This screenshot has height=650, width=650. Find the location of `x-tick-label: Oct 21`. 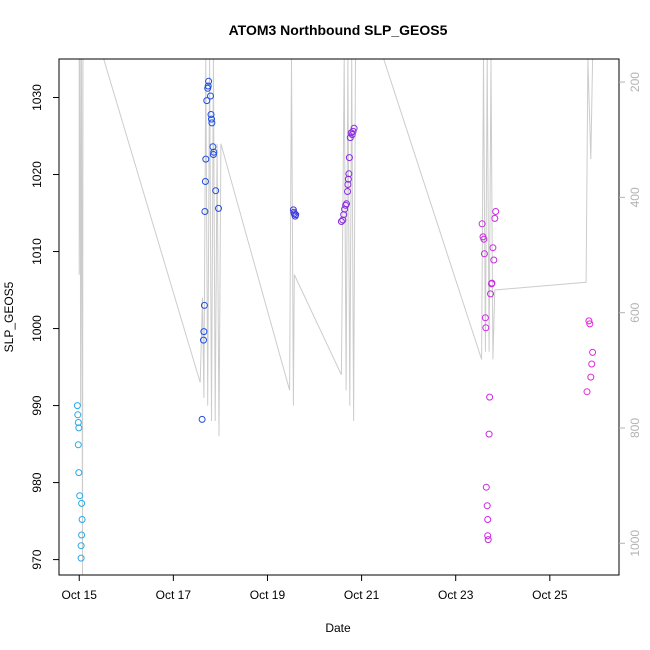

x-tick-label: Oct 21 is located at coordinates (362, 595).